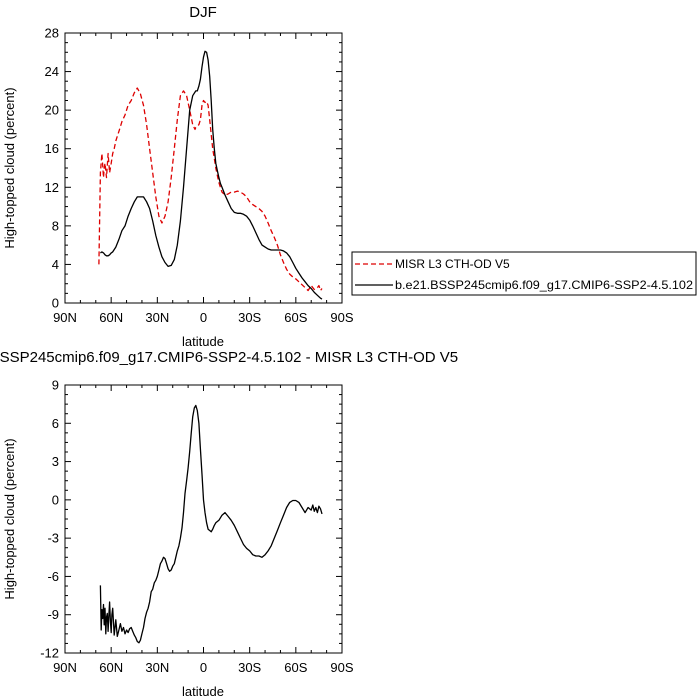  I want to click on top-x-tick-label: 60S, so click(295, 317).